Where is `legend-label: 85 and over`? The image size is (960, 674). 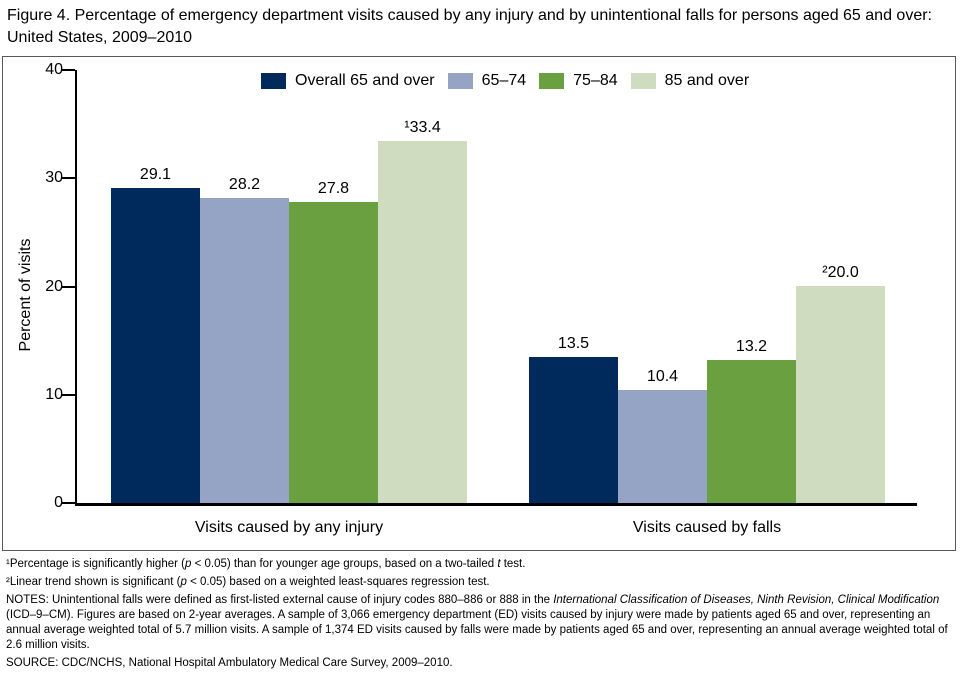
legend-label: 85 and over is located at coordinates (707, 80).